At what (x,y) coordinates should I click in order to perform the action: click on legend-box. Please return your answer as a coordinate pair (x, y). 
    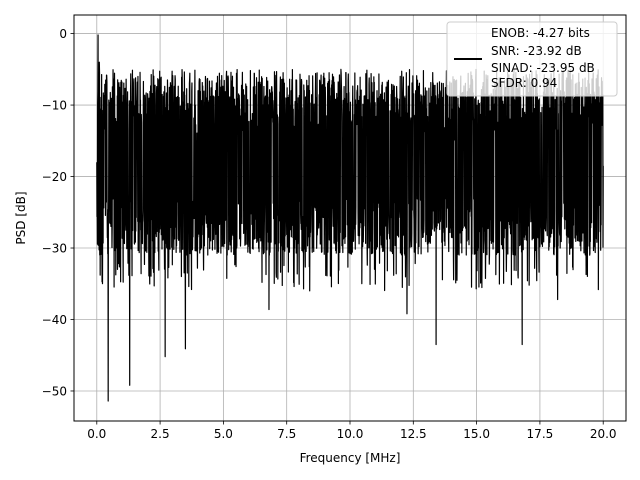
    Looking at the image, I should click on (532, 59).